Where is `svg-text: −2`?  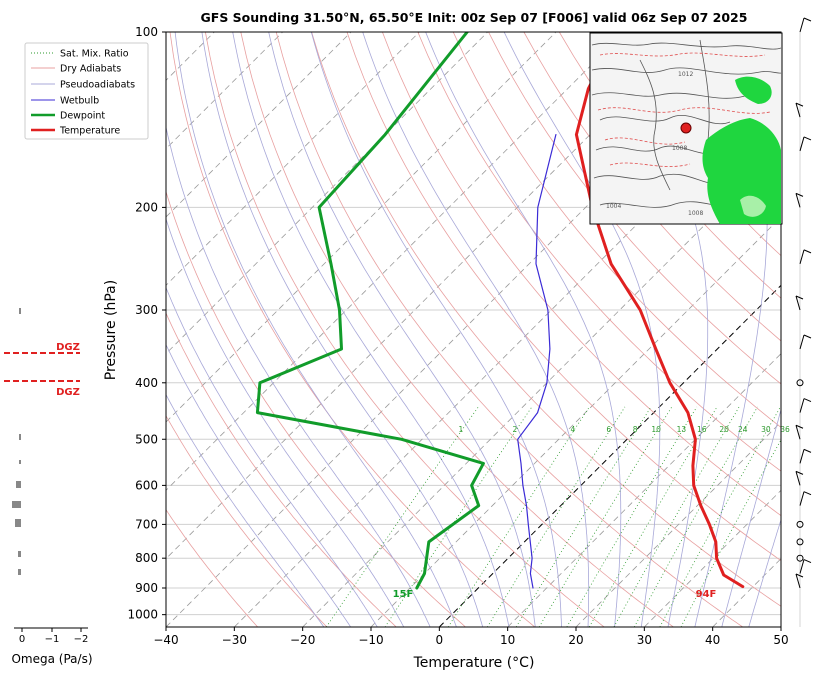 svg-text: −2 is located at coordinates (81, 639).